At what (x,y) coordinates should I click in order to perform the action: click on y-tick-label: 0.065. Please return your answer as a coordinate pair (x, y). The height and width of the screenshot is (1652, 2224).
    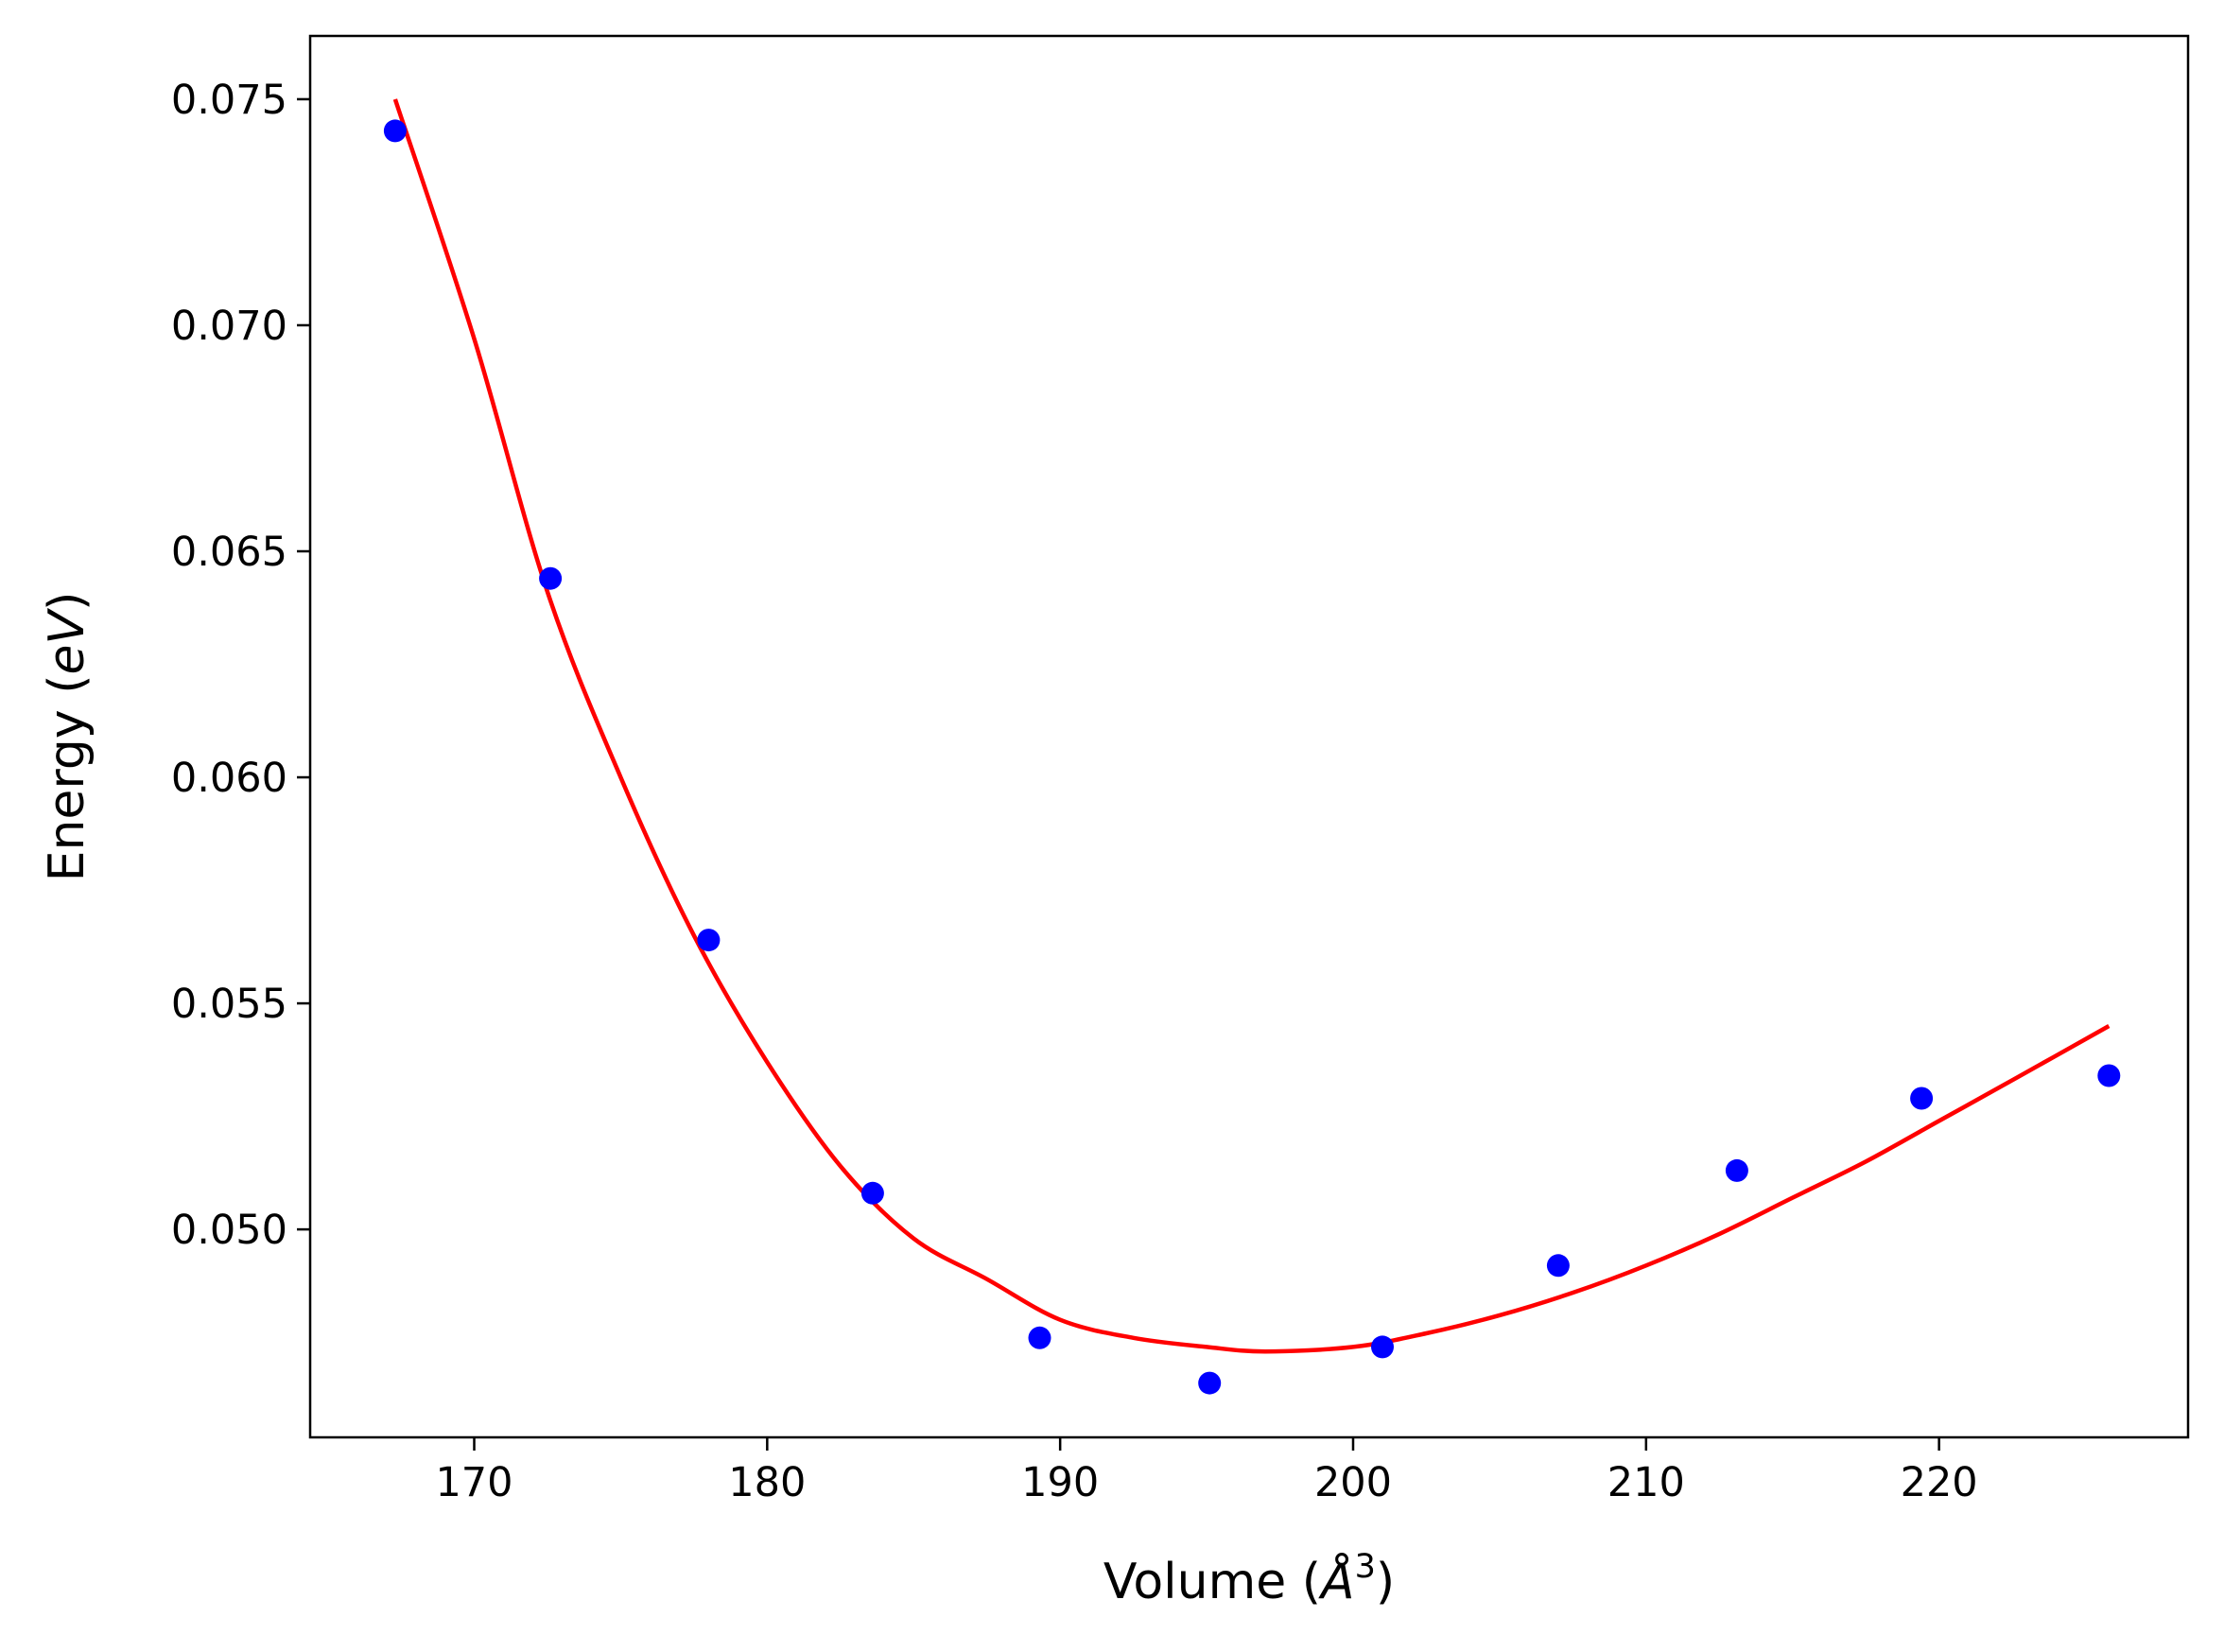
    Looking at the image, I should click on (229, 552).